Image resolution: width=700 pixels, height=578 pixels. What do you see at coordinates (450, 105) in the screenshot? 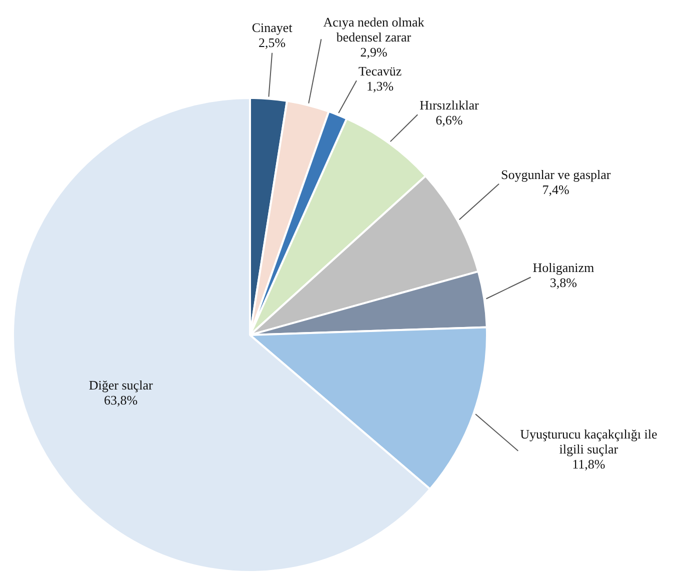
I see `slice-label: Hırsızlıklar` at bounding box center [450, 105].